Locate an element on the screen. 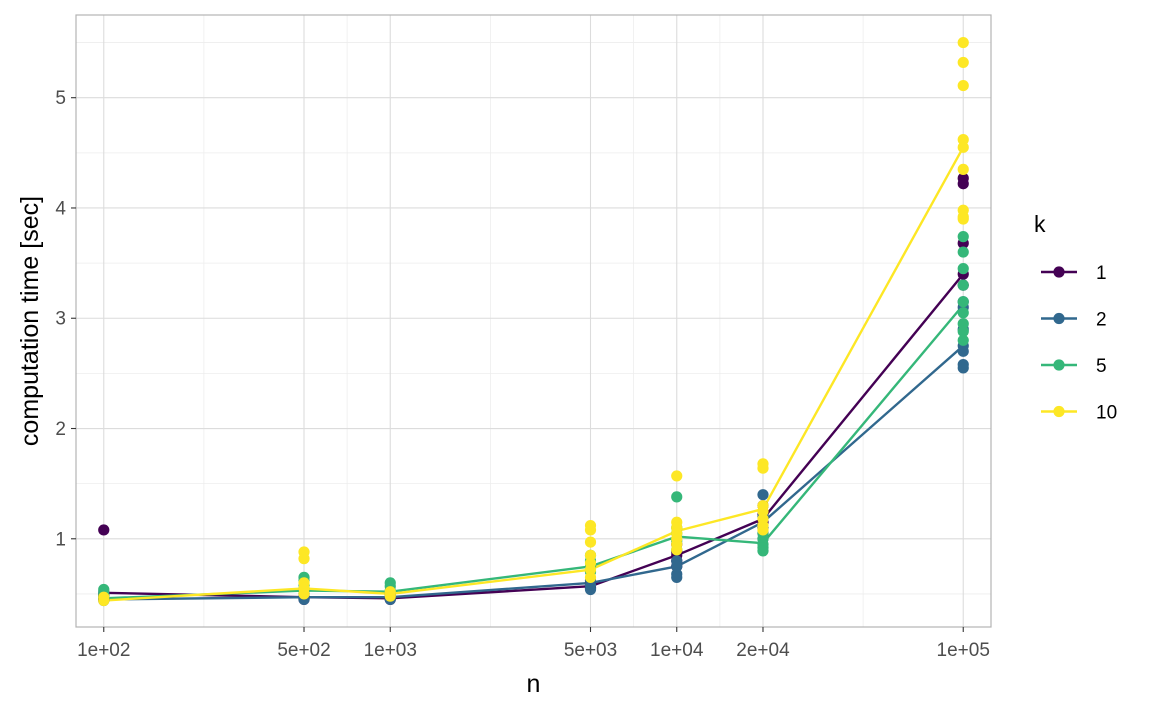 This screenshot has height=711, width=1152. legend-items: 1 2 5 10 is located at coordinates (1079, 343).